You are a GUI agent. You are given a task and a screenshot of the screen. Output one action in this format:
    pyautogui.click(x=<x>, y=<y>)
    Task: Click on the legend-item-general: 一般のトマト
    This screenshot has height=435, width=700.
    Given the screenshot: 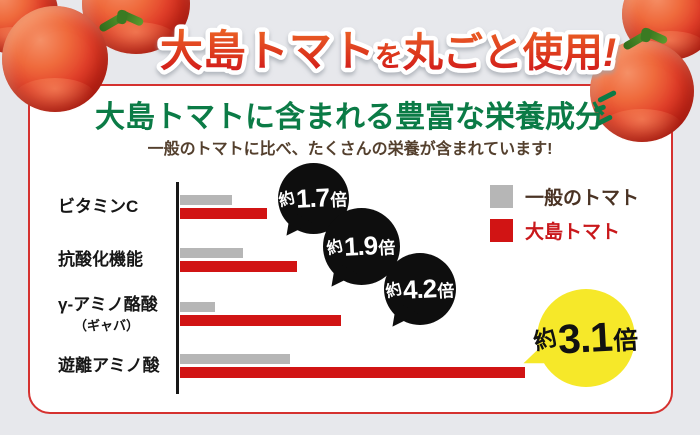 What is the action you would take?
    pyautogui.click(x=564, y=196)
    